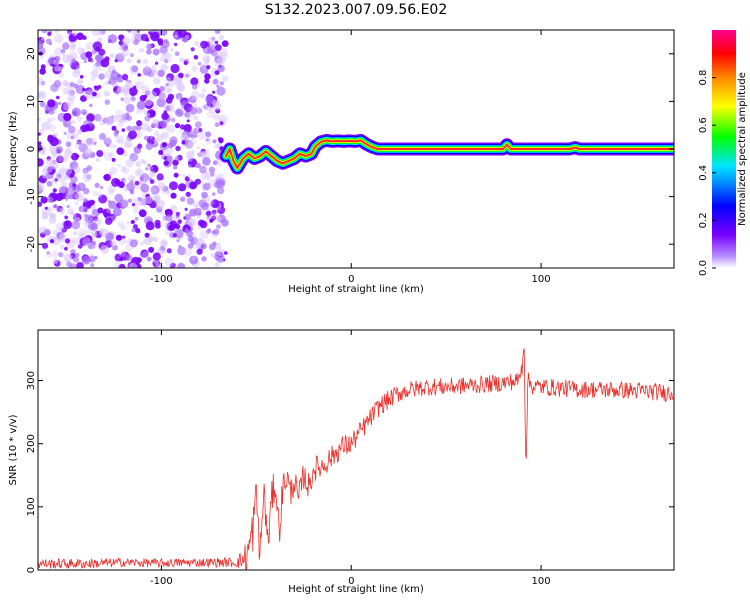 This screenshot has width=750, height=600. I want to click on snr-xtick-label: -100, so click(161, 581).